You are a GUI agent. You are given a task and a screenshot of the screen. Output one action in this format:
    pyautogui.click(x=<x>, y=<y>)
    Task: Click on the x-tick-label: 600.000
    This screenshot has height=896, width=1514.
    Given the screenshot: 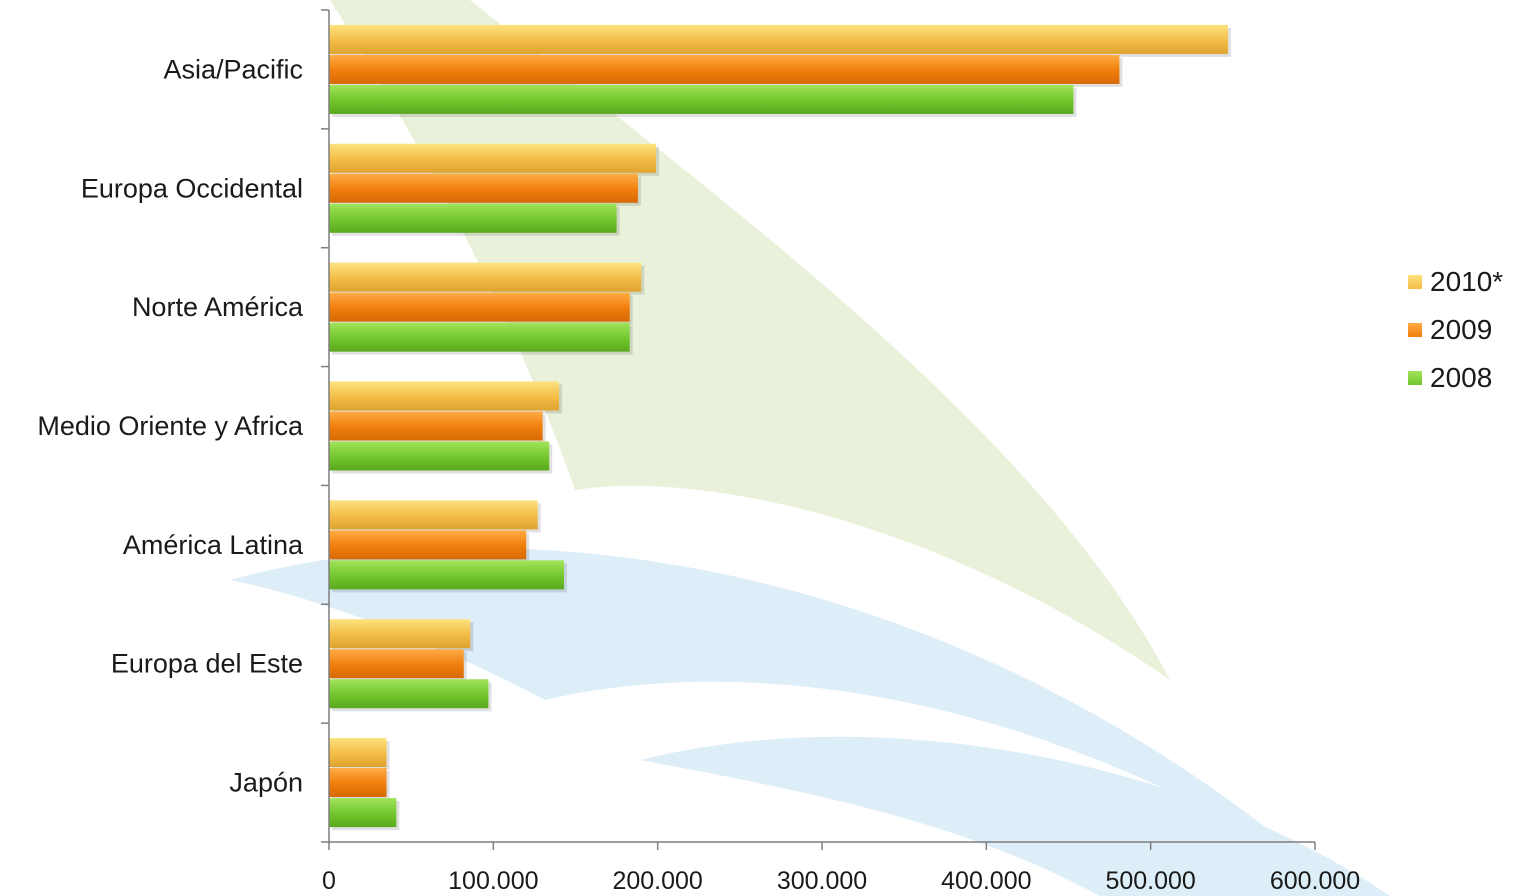 What is the action you would take?
    pyautogui.click(x=1315, y=881)
    